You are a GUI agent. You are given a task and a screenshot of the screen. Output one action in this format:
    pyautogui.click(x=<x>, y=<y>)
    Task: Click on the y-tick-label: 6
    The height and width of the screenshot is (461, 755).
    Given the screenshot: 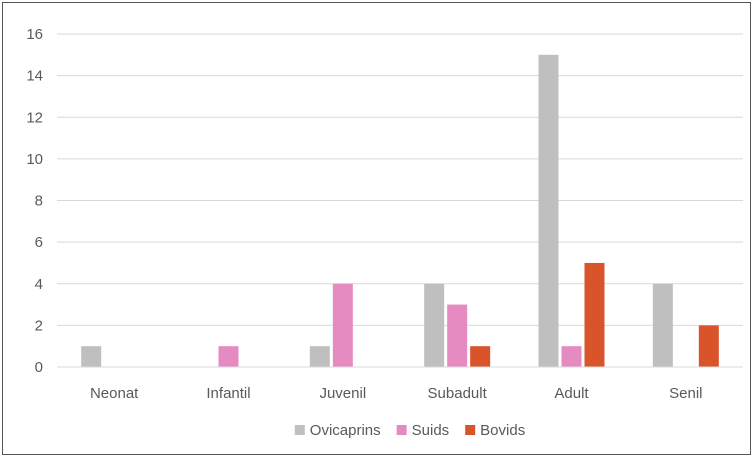 What is the action you would take?
    pyautogui.click(x=39, y=242)
    